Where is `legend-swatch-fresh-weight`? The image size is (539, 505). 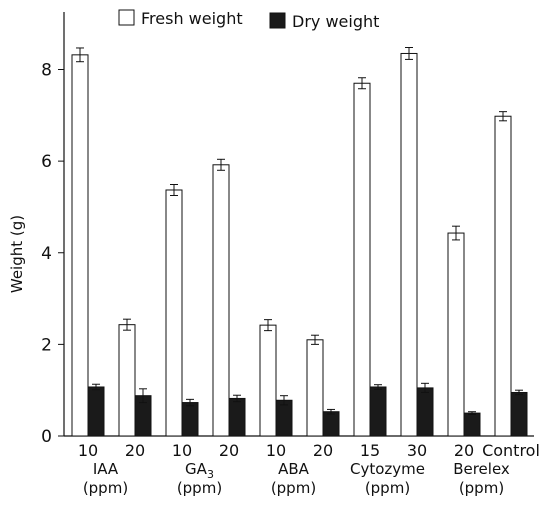
legend-swatch-fresh-weight is located at coordinates (126, 17).